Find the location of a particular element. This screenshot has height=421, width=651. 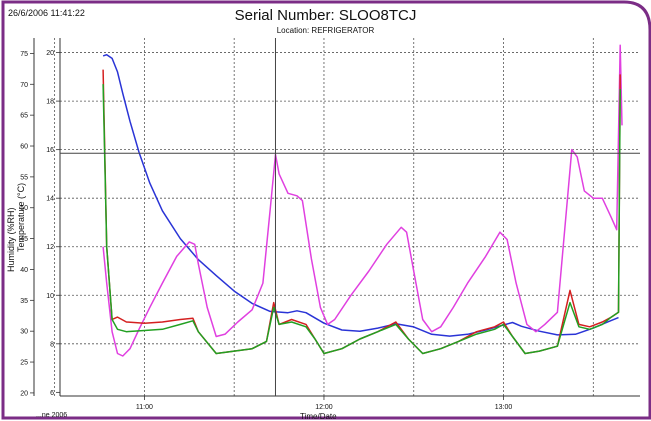

humidity-tick-label: 60 is located at coordinates (24, 147).